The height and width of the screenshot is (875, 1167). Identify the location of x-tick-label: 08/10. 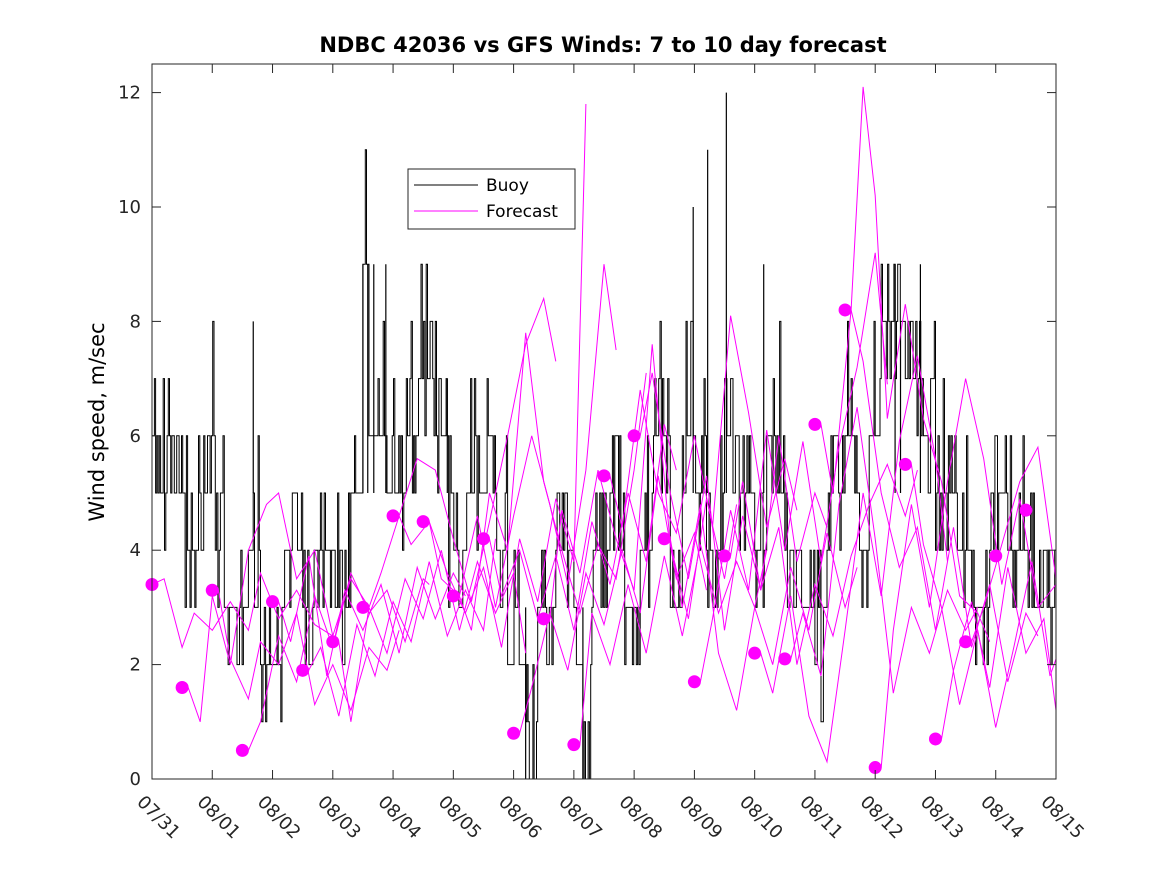
(761, 818).